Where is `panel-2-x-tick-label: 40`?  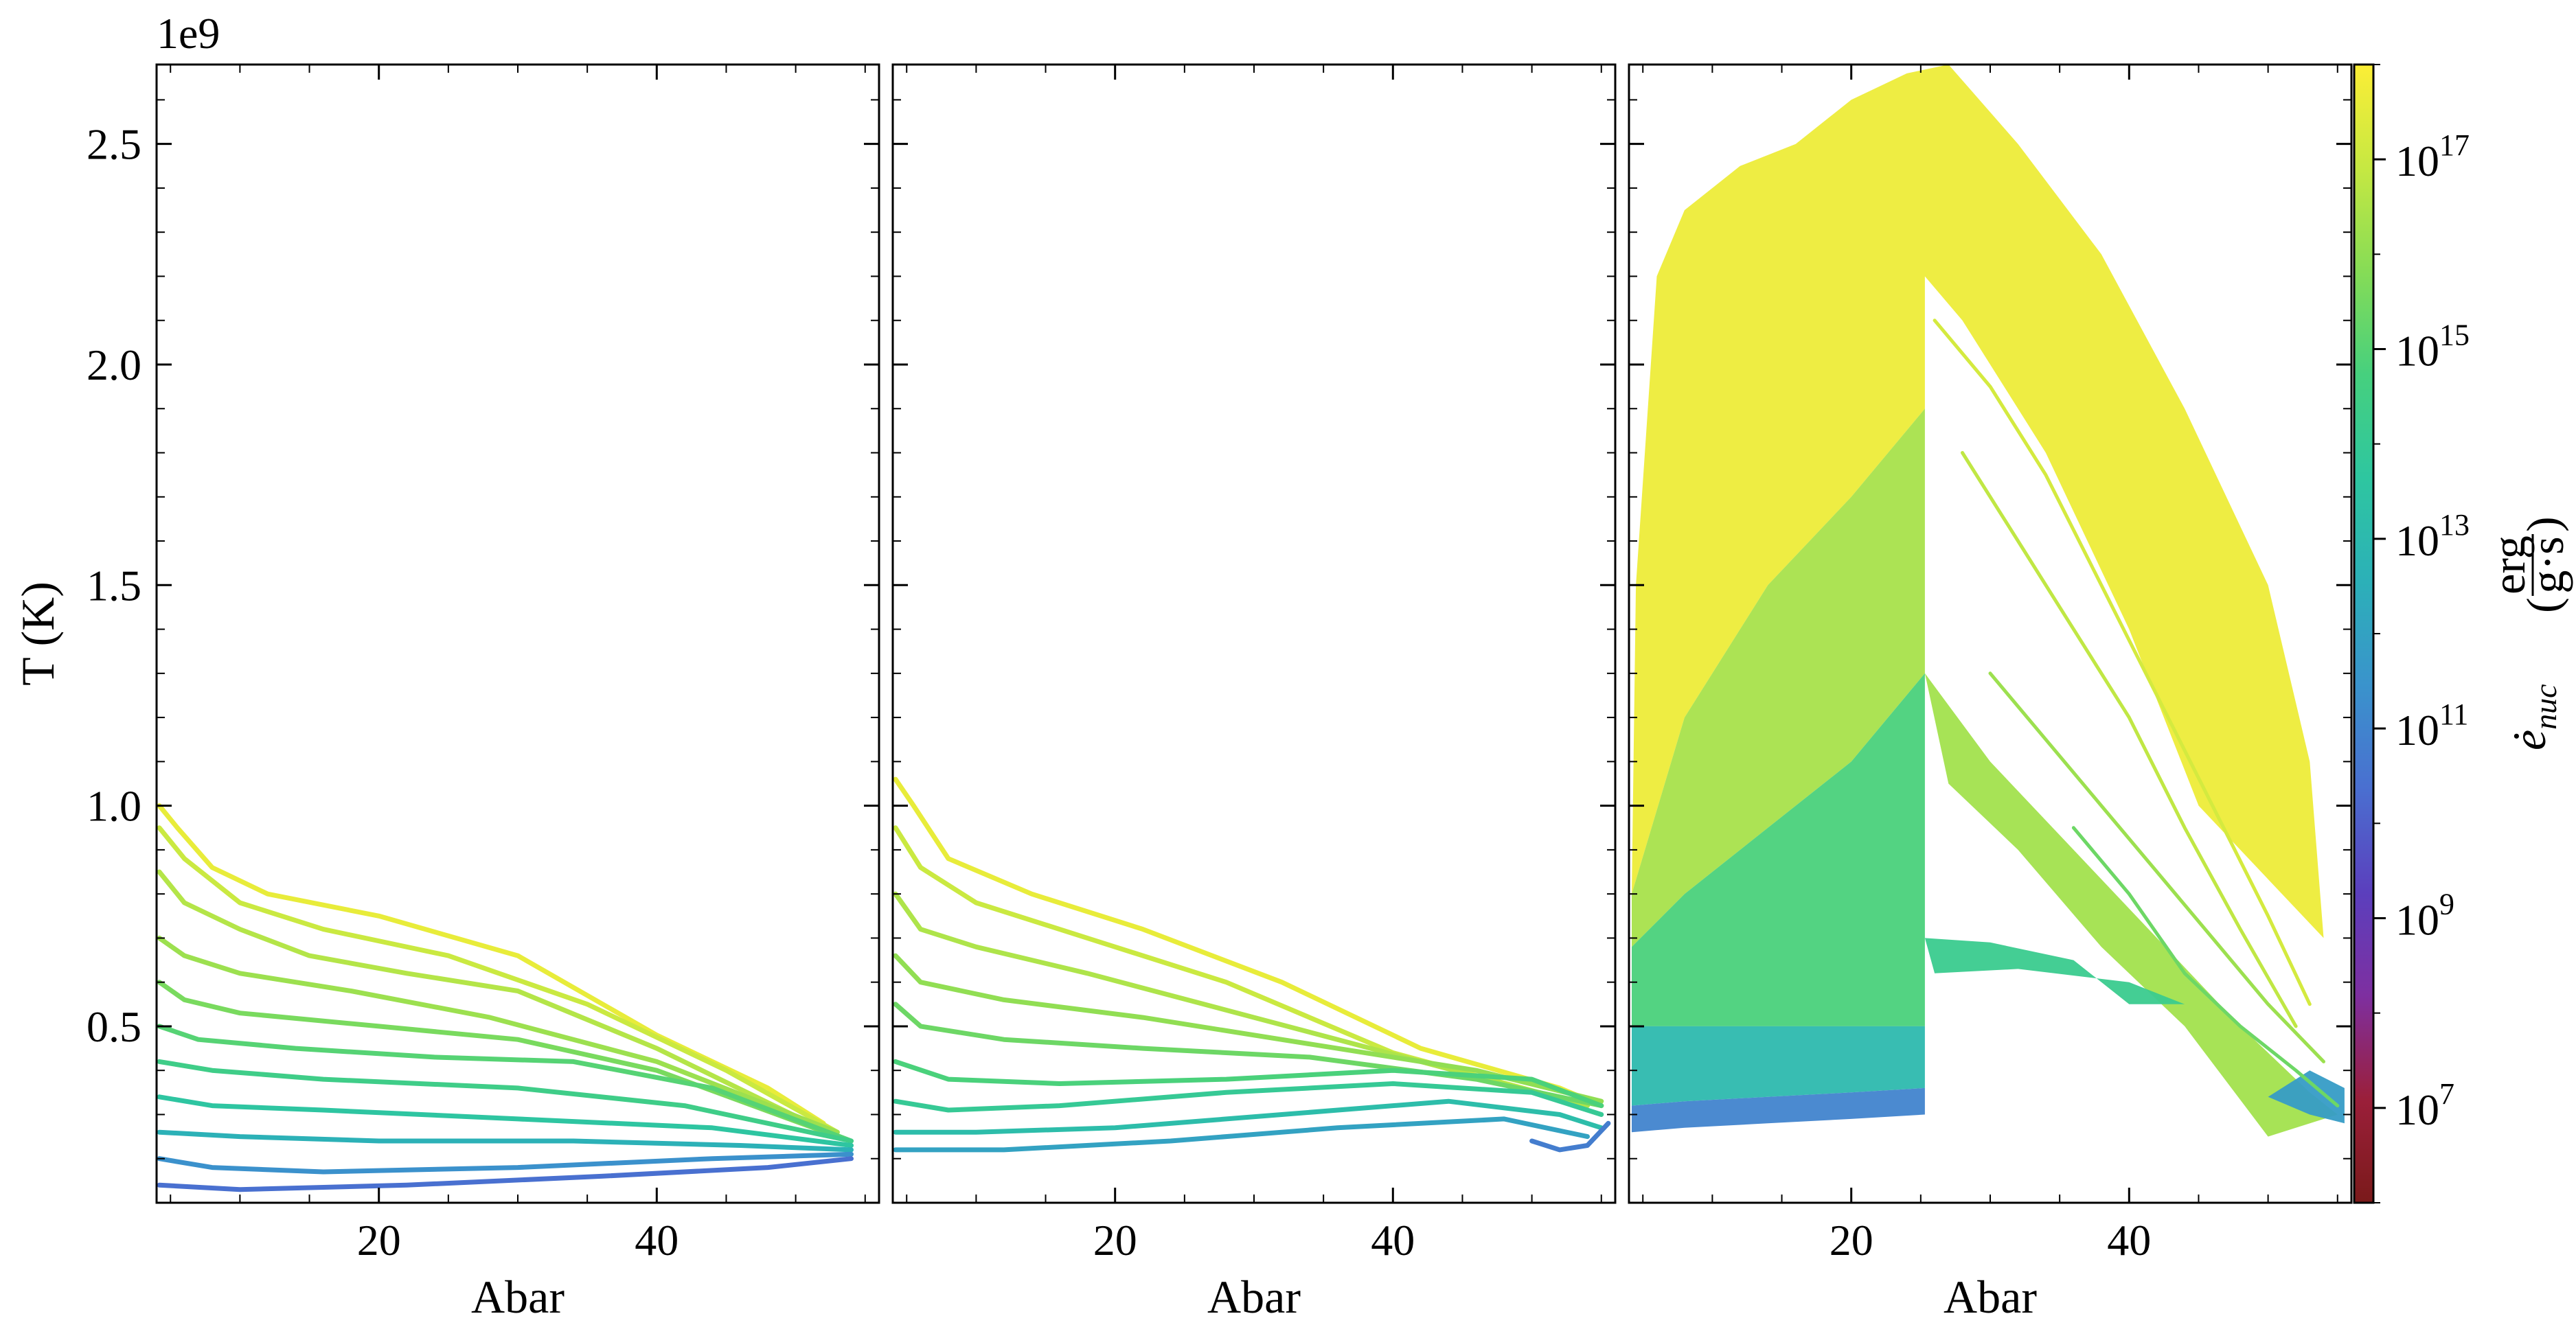 panel-2-x-tick-label: 40 is located at coordinates (1393, 1240).